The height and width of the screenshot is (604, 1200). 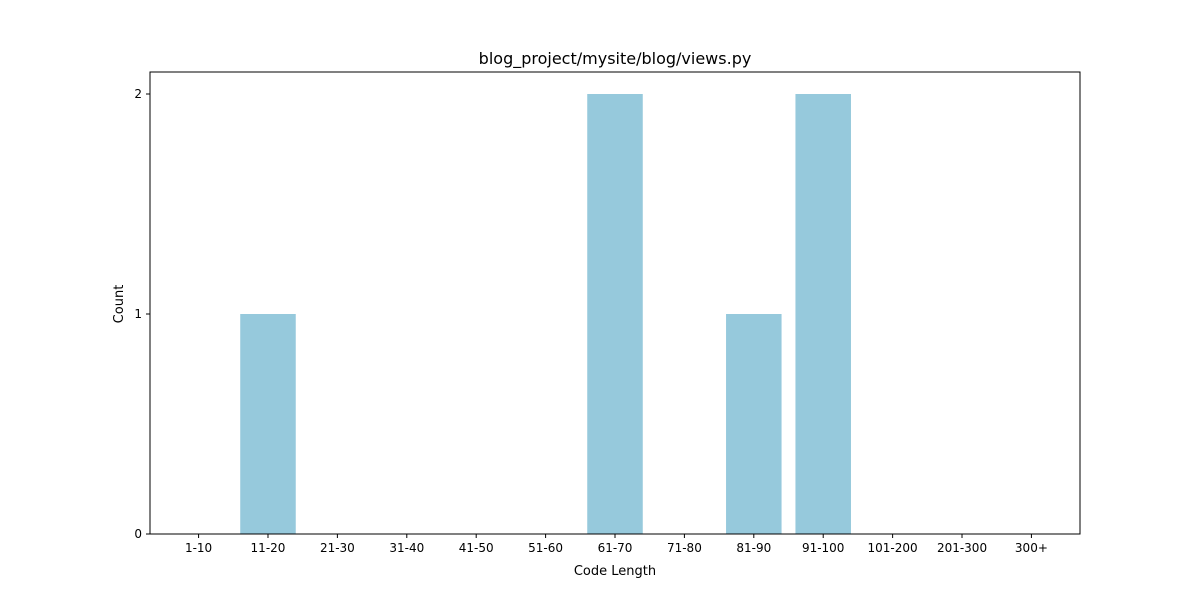 I want to click on y-tick-label: 1, so click(x=138, y=314).